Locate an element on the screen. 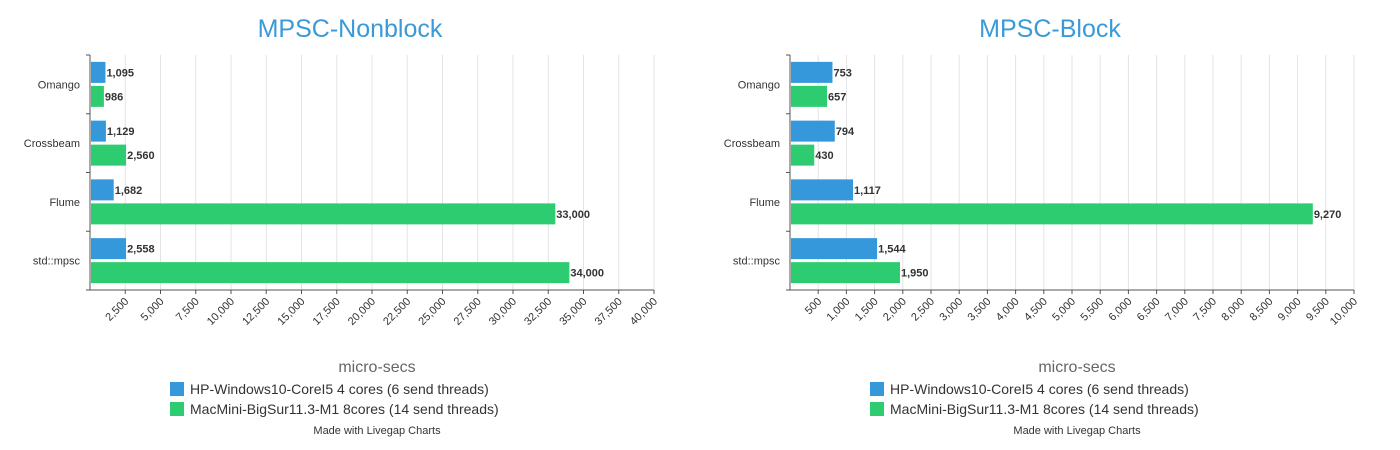 The image size is (1400, 450). data-label: 986 is located at coordinates (114, 97).